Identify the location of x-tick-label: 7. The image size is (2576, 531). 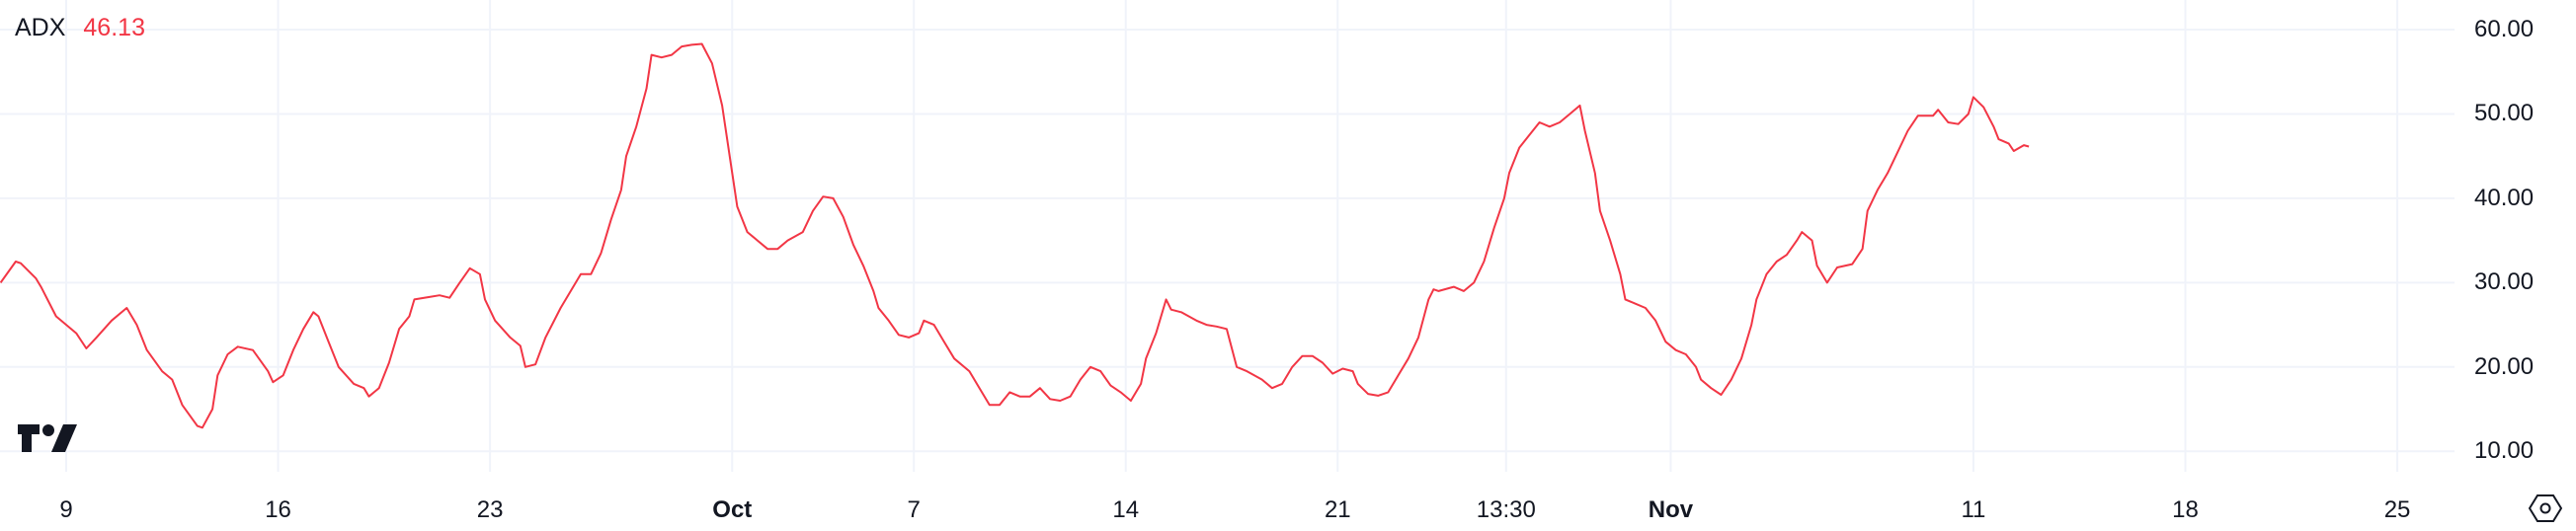
(914, 509).